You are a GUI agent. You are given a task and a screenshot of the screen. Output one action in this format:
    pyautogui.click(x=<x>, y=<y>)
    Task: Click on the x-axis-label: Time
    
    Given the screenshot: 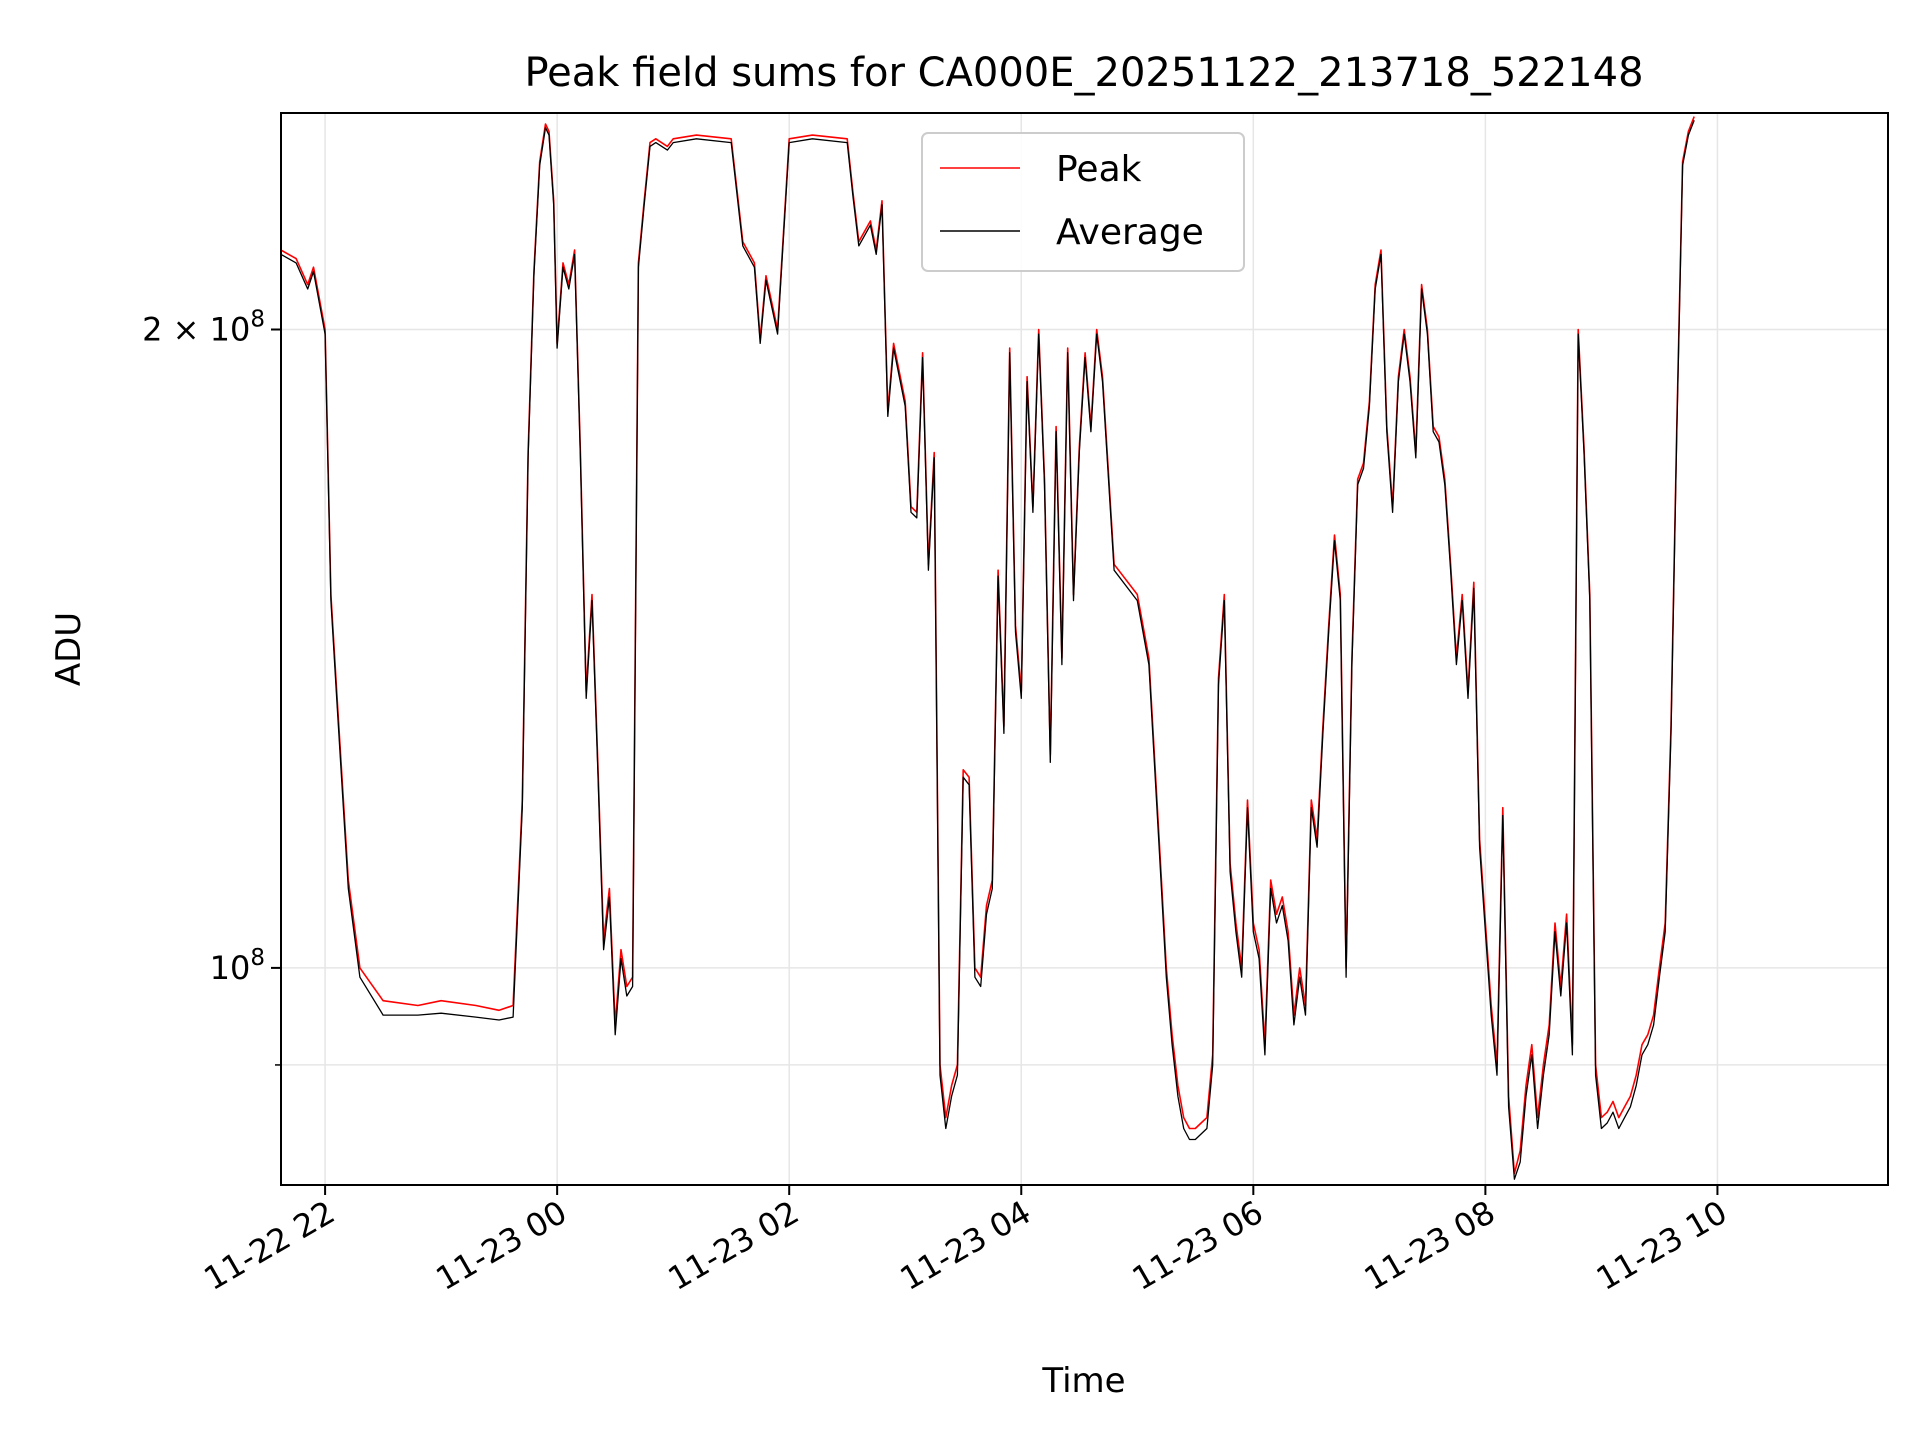 What is the action you would take?
    pyautogui.click(x=1083, y=1381)
    